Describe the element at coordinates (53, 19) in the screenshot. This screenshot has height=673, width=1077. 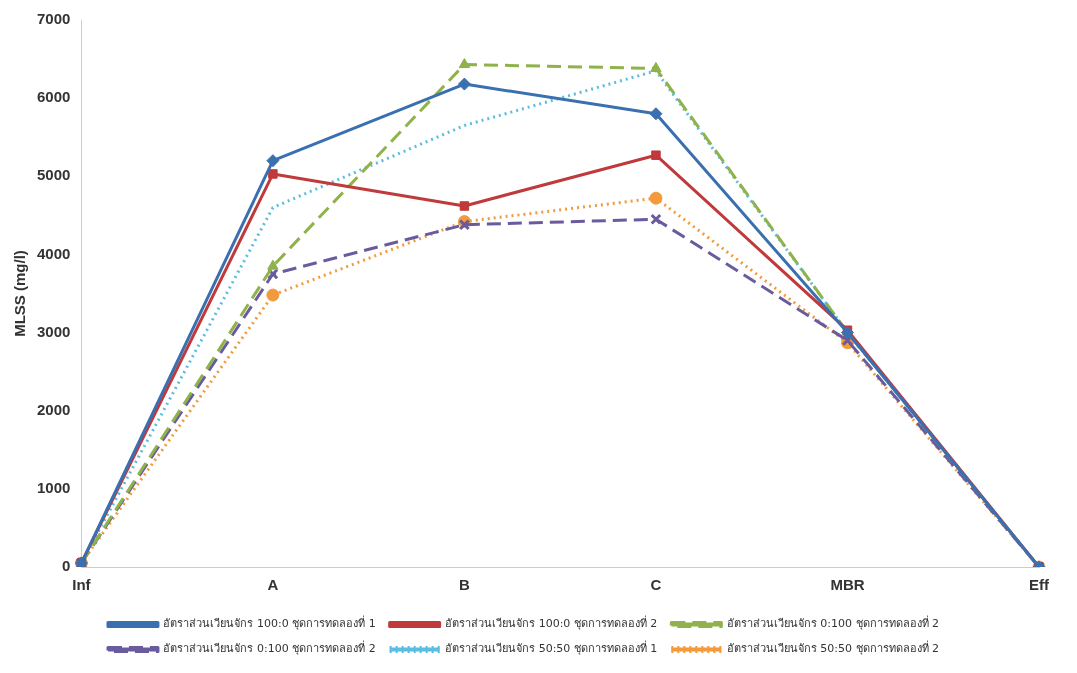
I see `y-tick-label: 7000` at that location.